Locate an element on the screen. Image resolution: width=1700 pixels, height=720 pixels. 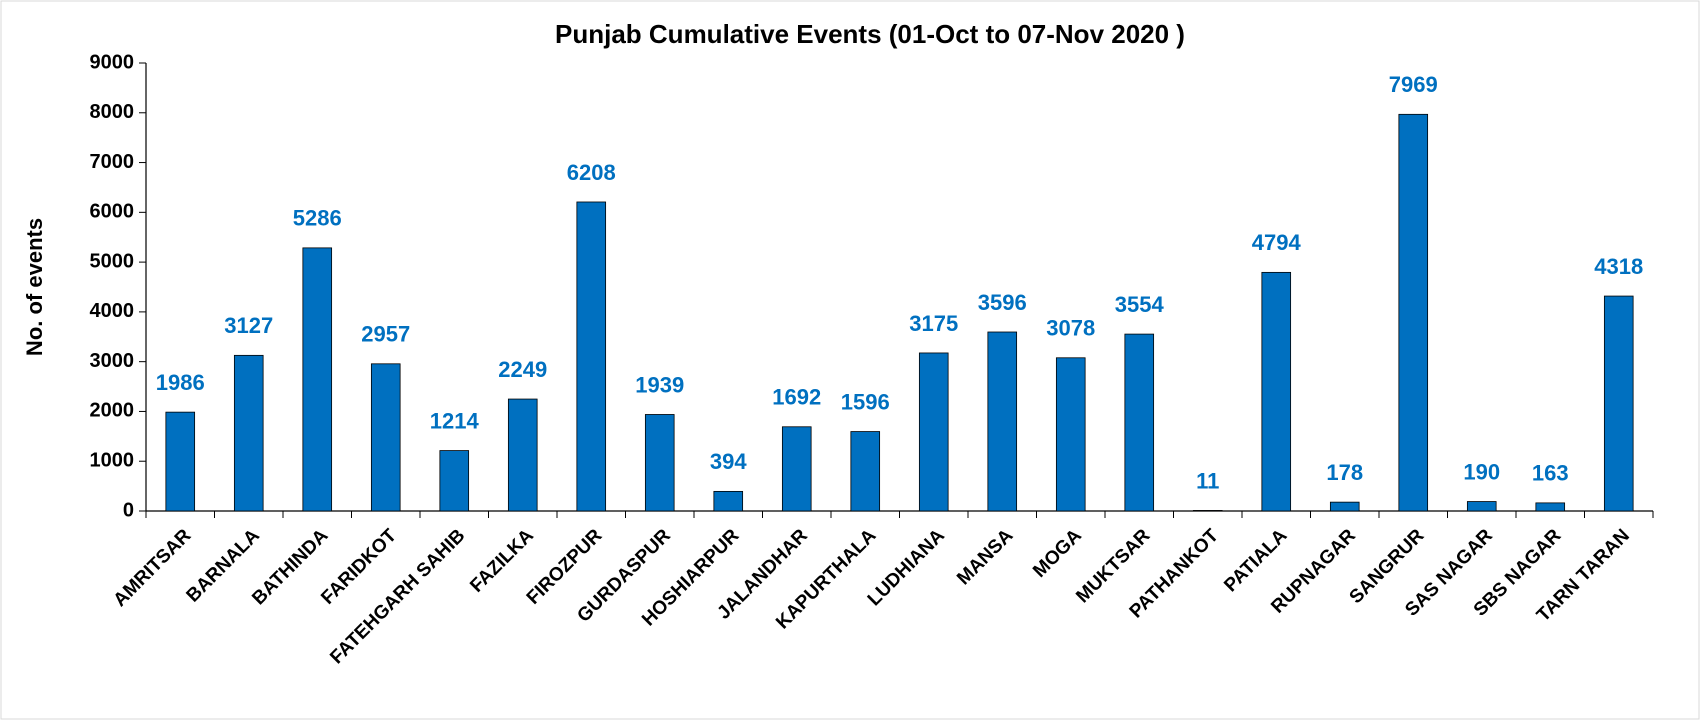
data-label: 3175 is located at coordinates (933, 323).